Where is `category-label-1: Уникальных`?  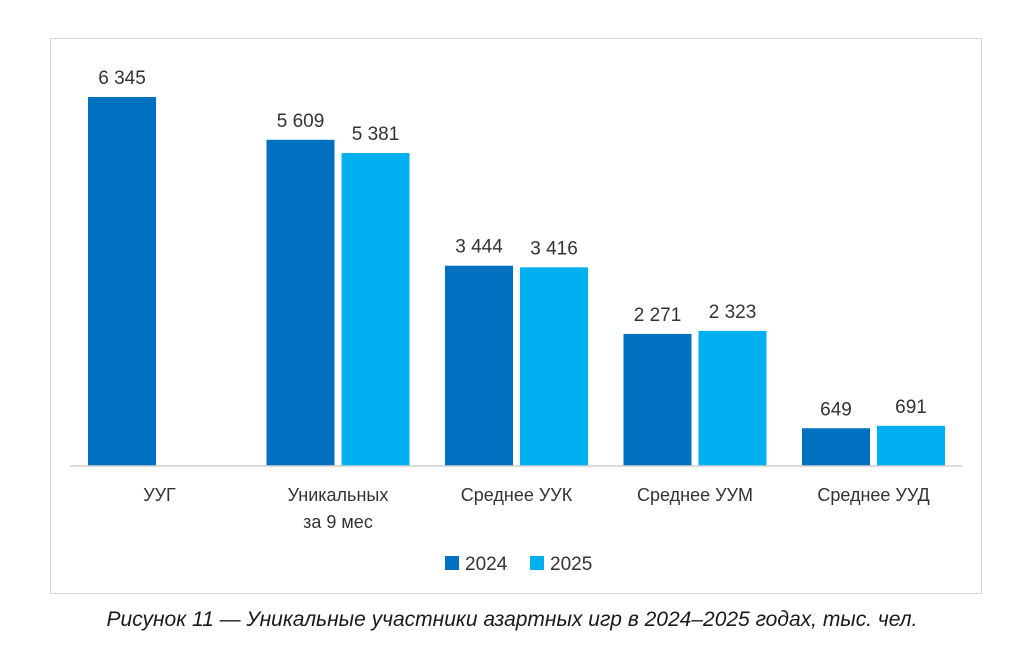
category-label-1: Уникальных is located at coordinates (338, 495).